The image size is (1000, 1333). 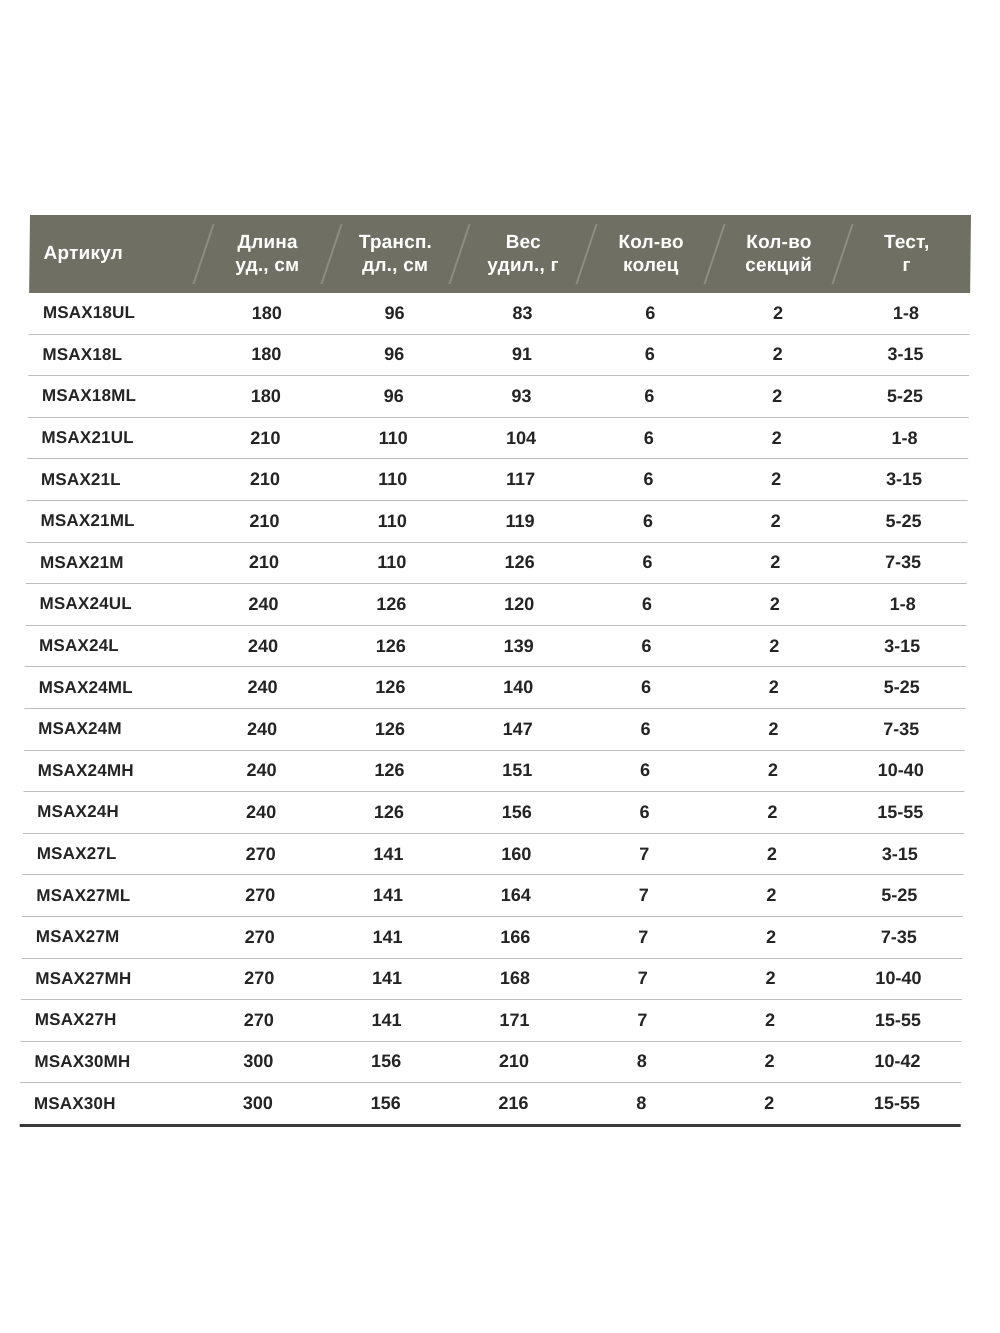 I want to click on cell-article: MSAX24L, so click(x=79, y=646).